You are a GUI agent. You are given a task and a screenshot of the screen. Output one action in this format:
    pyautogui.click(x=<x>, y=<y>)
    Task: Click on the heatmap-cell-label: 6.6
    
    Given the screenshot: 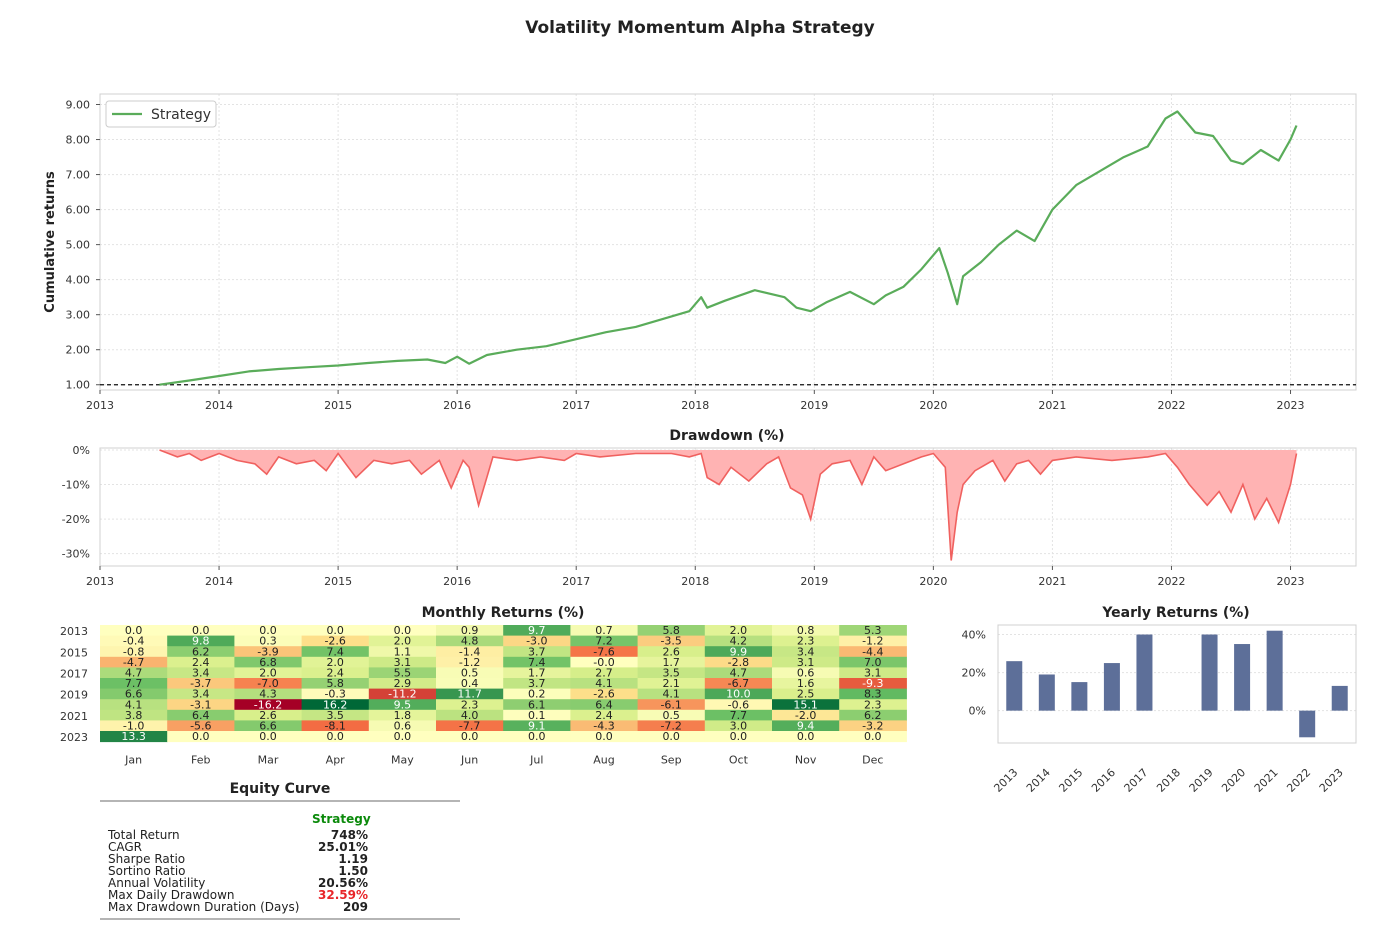 What is the action you would take?
    pyautogui.click(x=268, y=726)
    